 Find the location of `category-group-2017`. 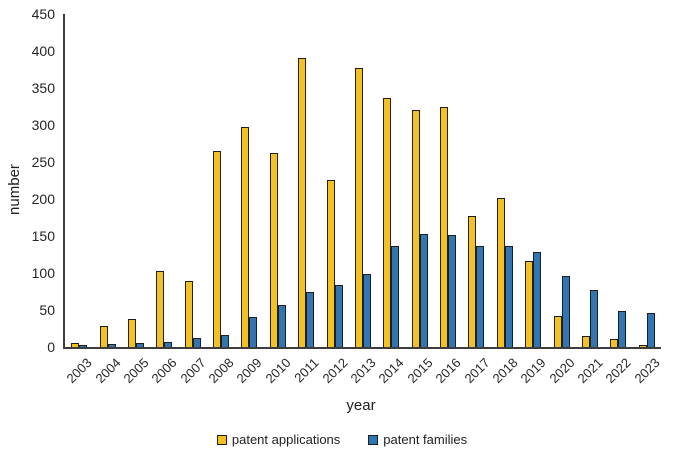

category-group-2017 is located at coordinates (476, 281).